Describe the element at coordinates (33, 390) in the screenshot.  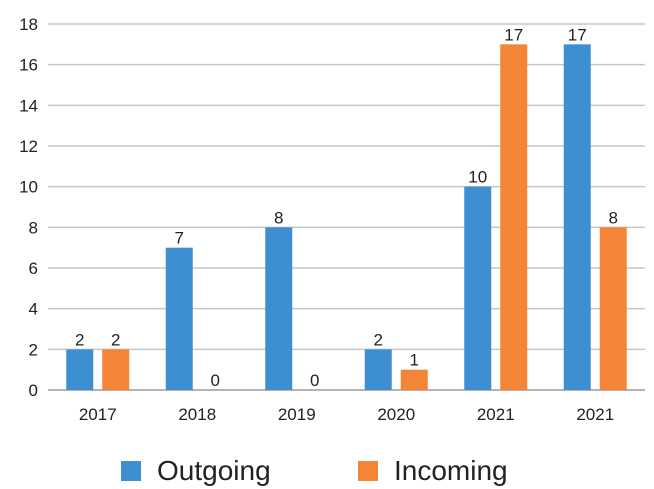
I see `y-tick-label: 0` at that location.